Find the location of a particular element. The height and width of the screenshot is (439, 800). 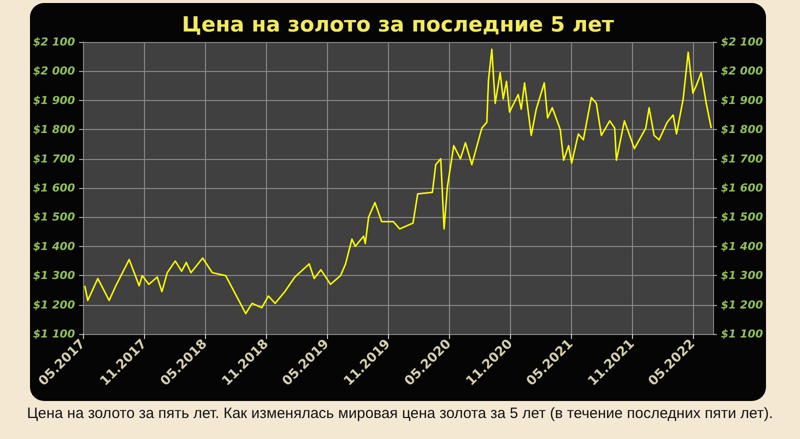

y2-tick-label: $1 400 is located at coordinates (742, 246).